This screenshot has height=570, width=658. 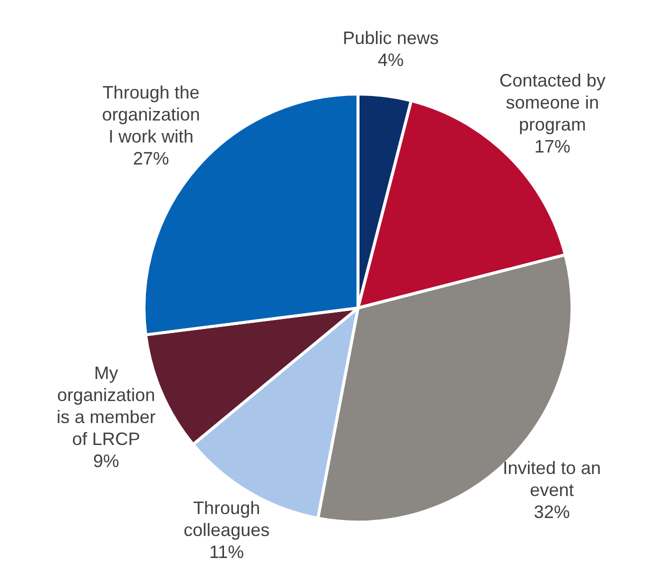 What do you see at coordinates (150, 158) in the screenshot?
I see `data-label: 27%` at bounding box center [150, 158].